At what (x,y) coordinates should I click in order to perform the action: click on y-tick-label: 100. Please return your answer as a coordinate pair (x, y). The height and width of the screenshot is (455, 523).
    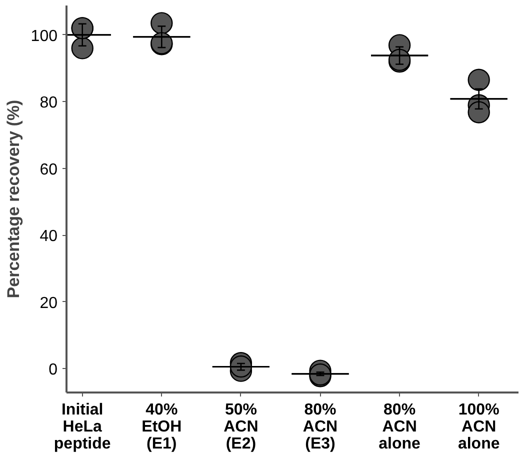
    Looking at the image, I should click on (44, 36).